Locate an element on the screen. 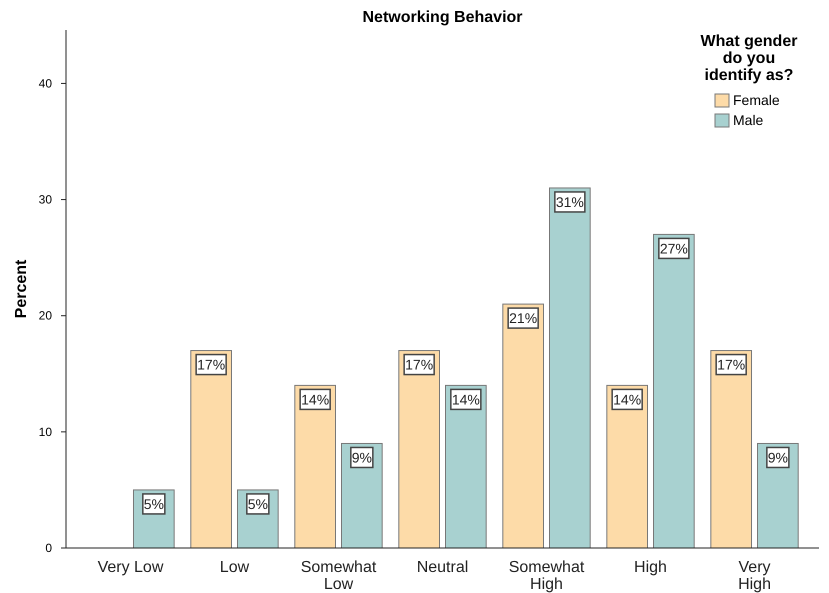  chart-title: Networking Behavior is located at coordinates (442, 17).